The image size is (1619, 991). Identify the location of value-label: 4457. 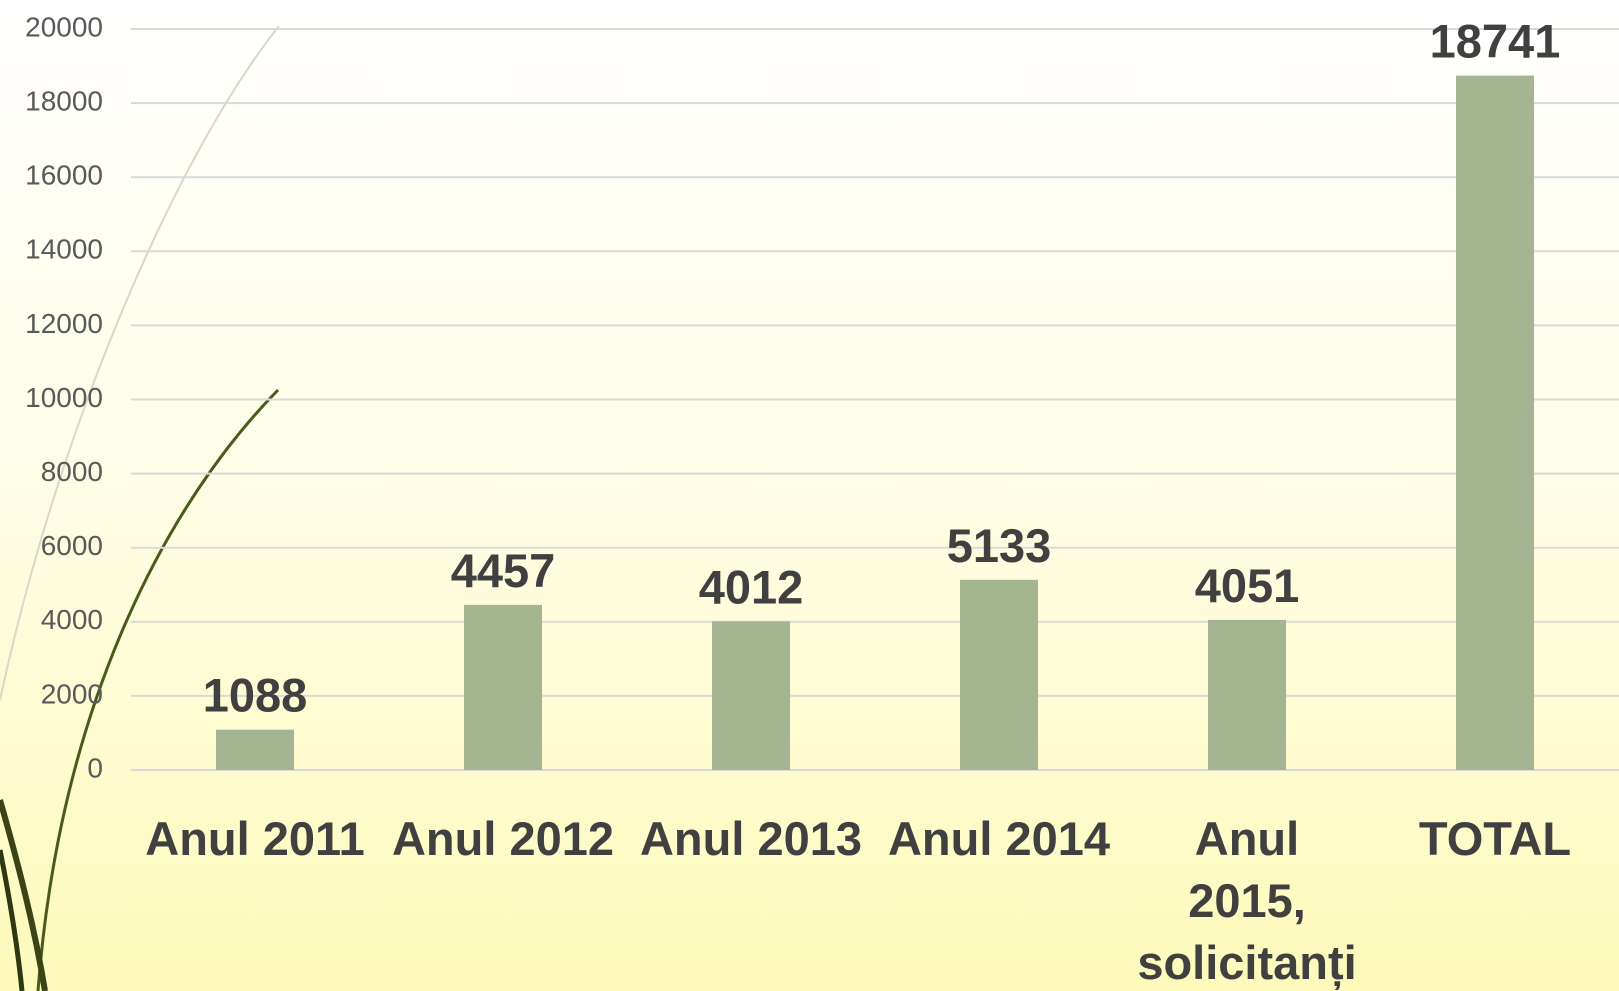
(503, 570).